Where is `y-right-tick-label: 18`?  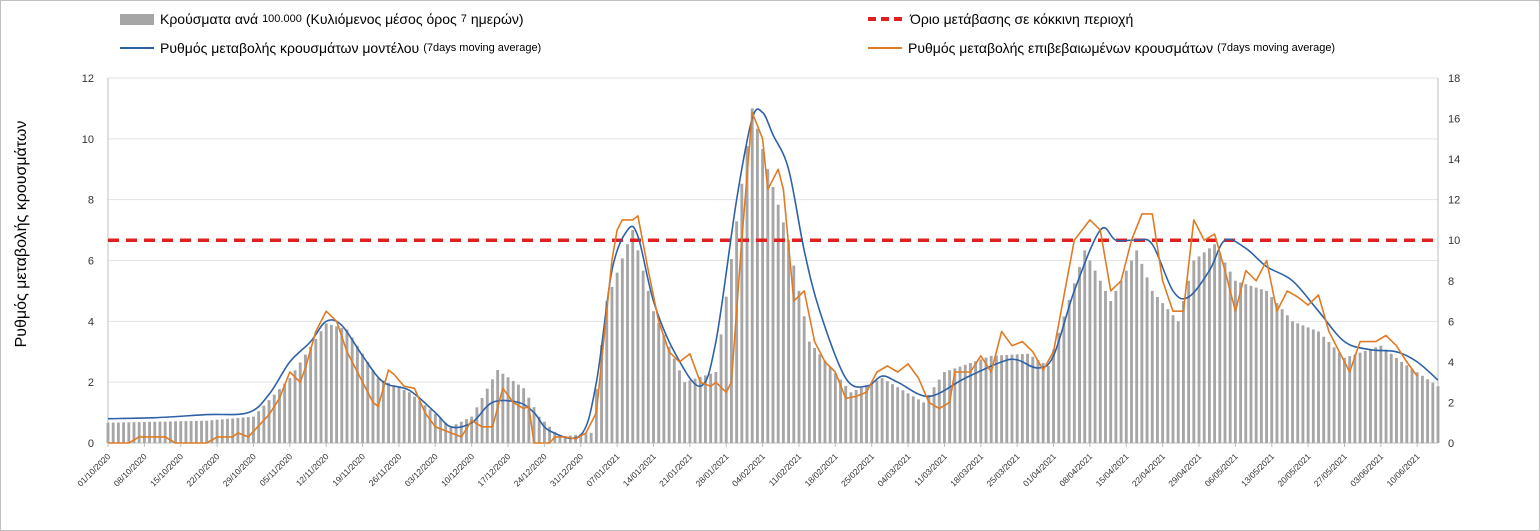 y-right-tick-label: 18 is located at coordinates (1454, 79).